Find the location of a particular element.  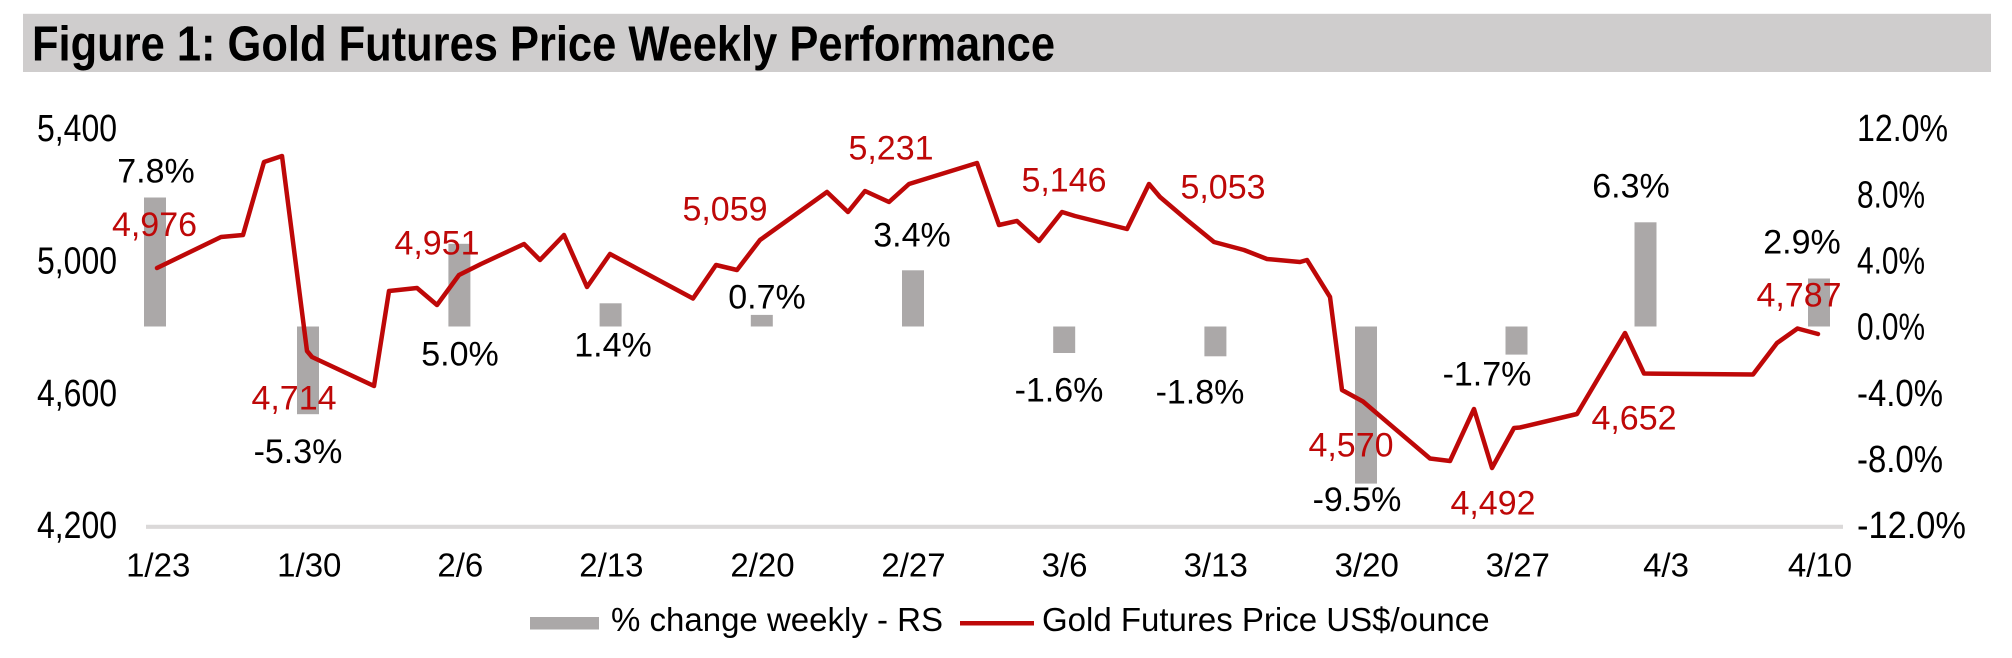

svg-text: 4/3 is located at coordinates (1666, 564).